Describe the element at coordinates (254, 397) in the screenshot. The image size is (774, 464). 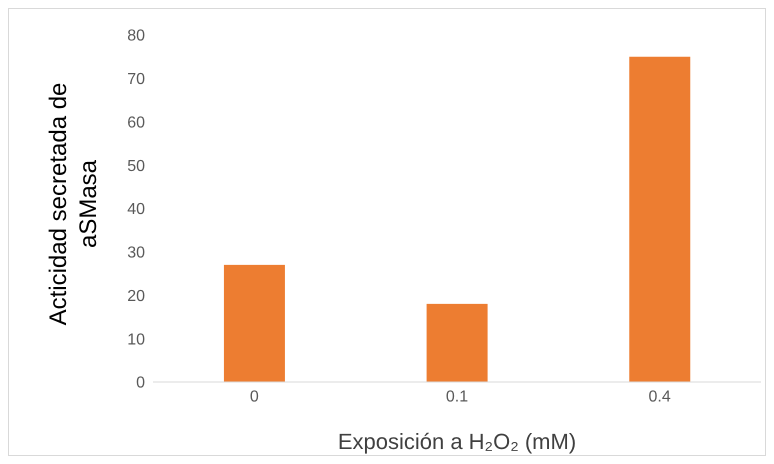
I see `x-tick-label: 0` at that location.